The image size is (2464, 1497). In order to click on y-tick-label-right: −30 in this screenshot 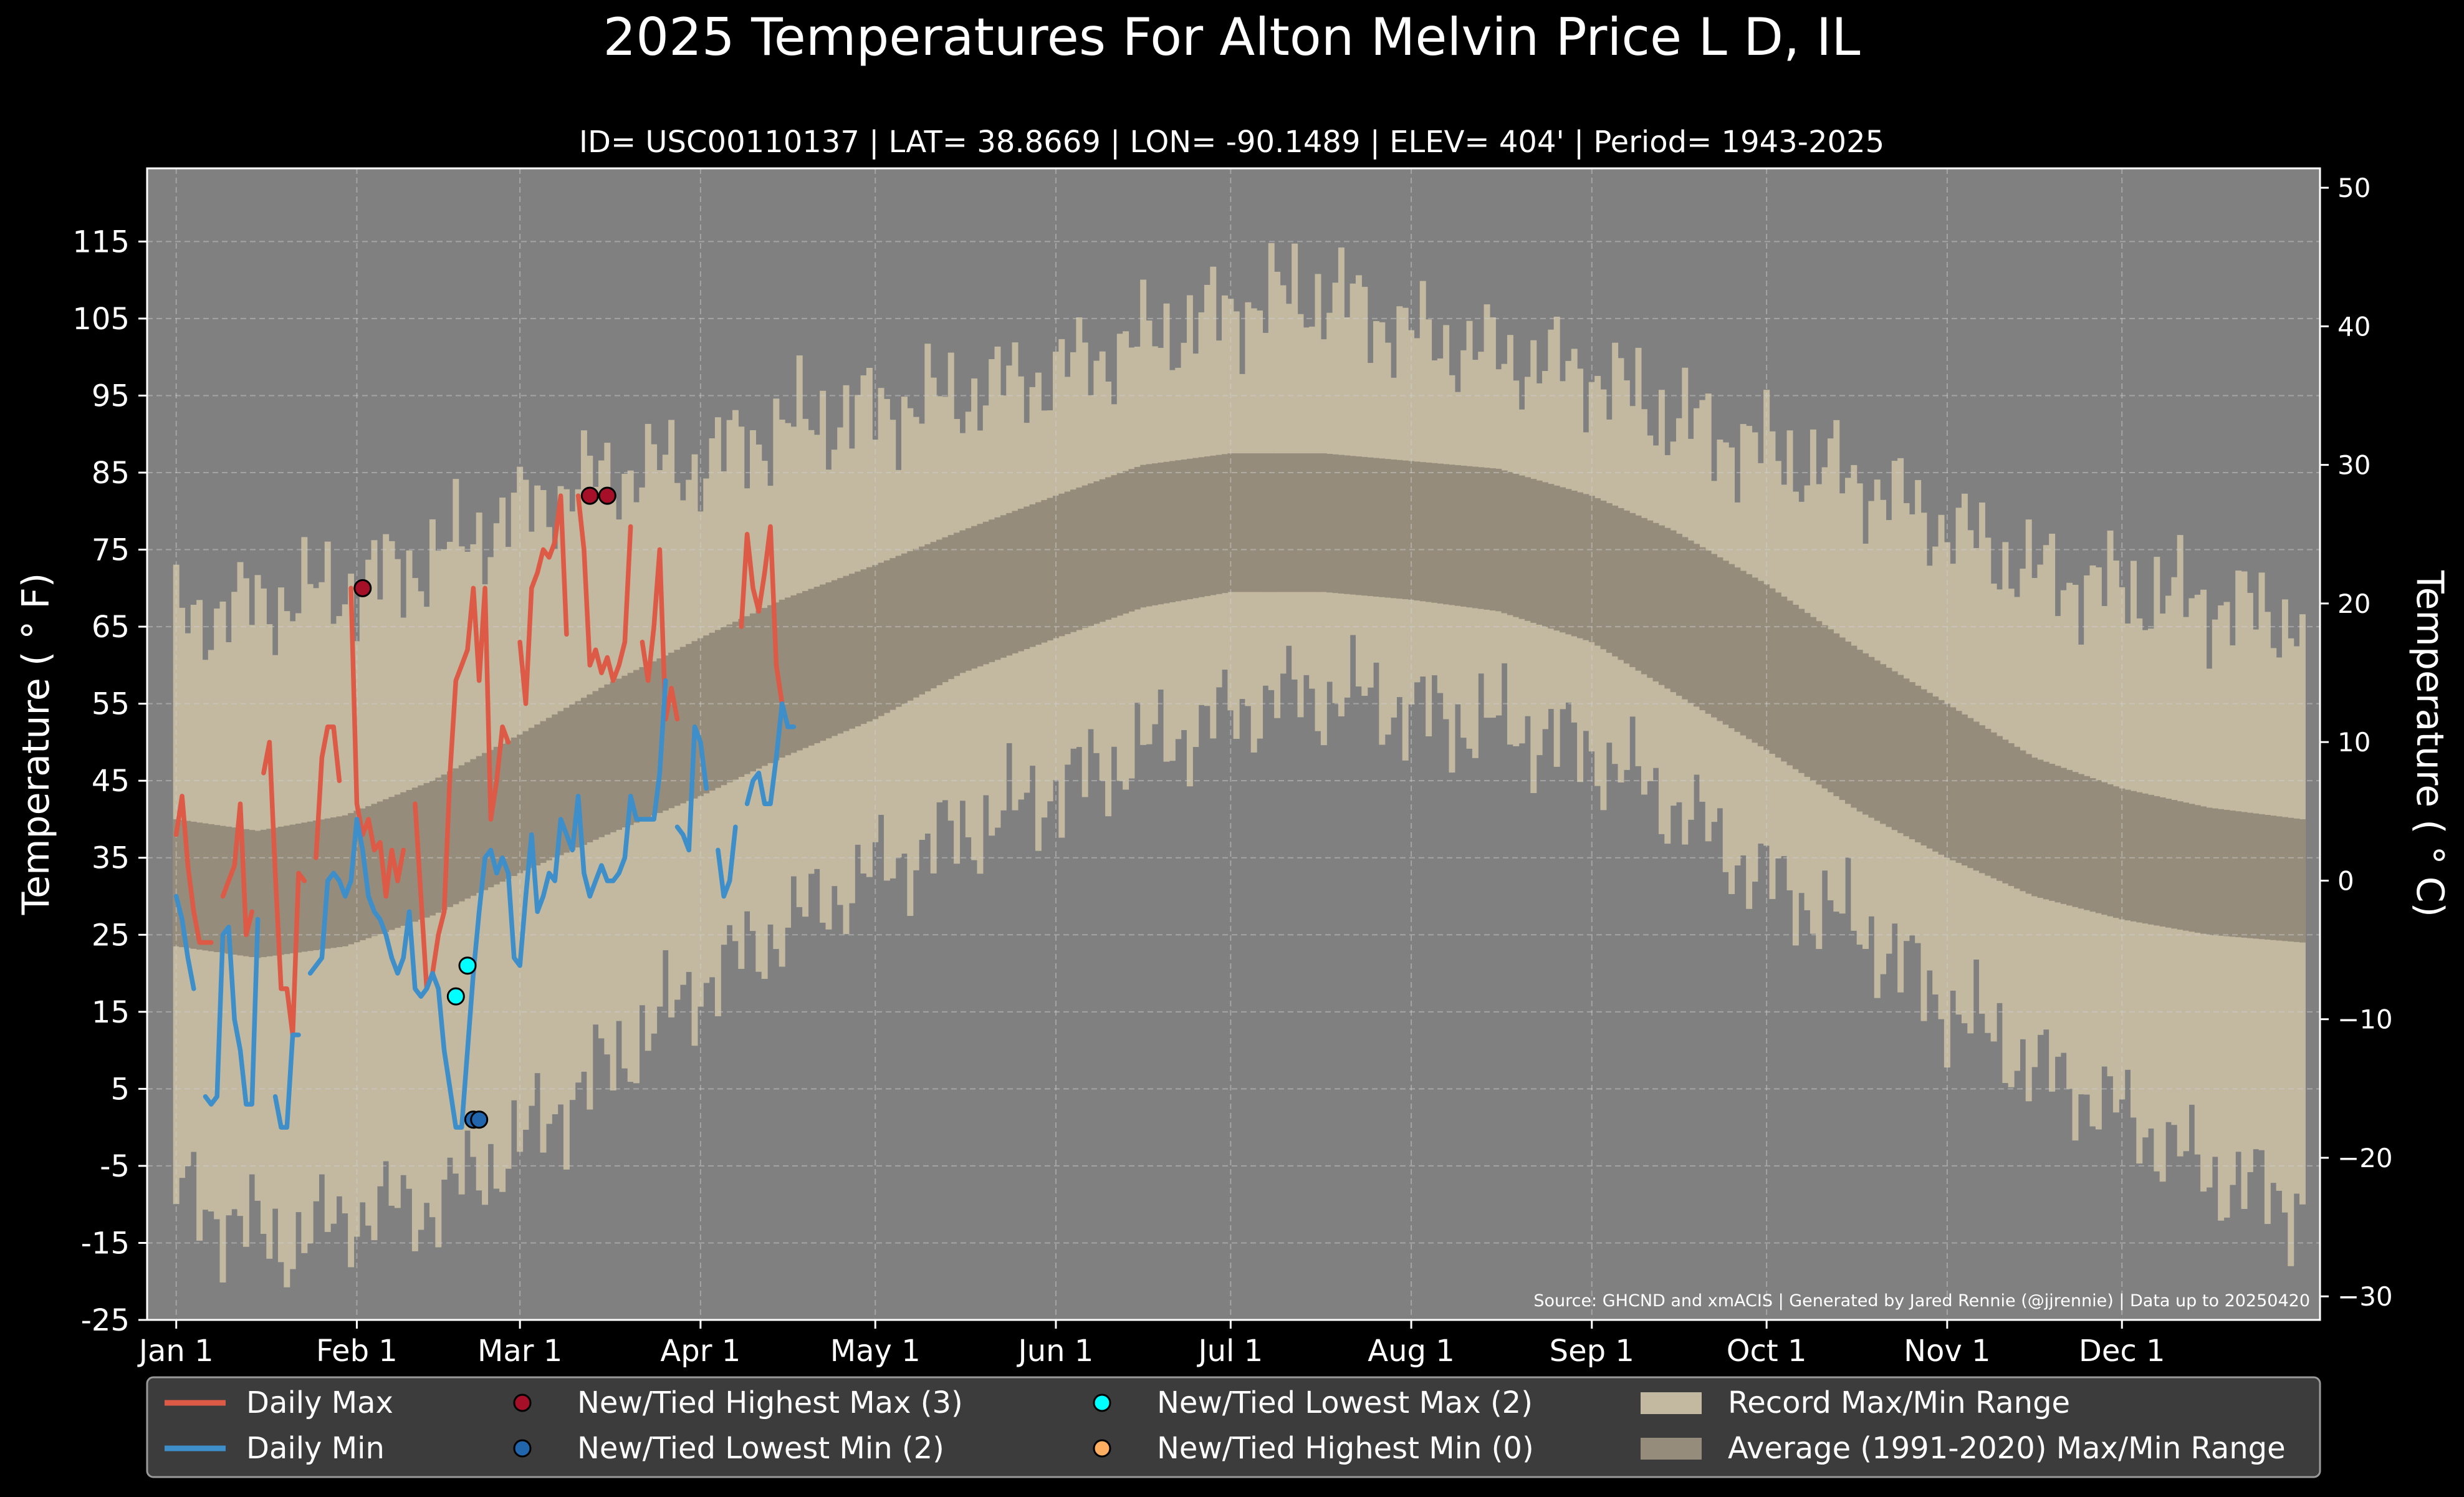, I will do `click(2365, 1296)`.